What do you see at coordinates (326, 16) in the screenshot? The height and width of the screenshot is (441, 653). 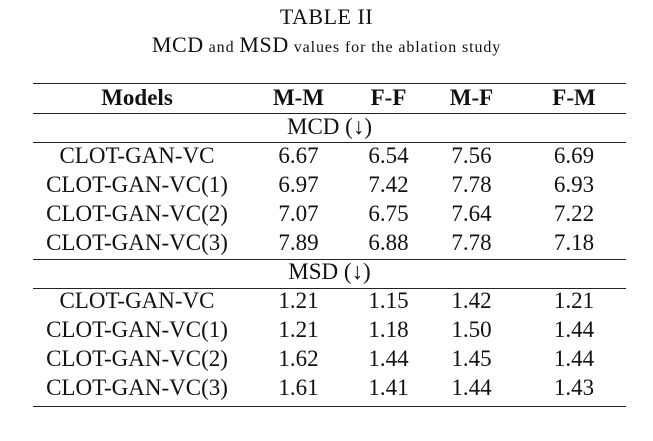 I see `table-label: TABLE II` at bounding box center [326, 16].